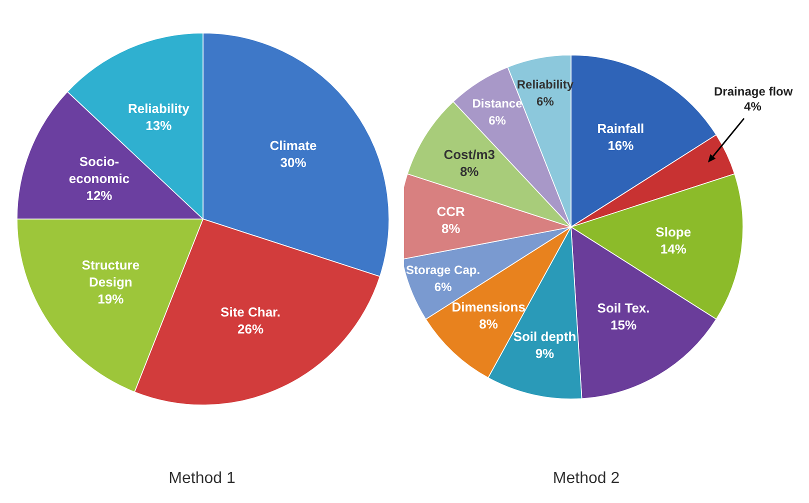  What do you see at coordinates (497, 103) in the screenshot?
I see `slice-label: Distance` at bounding box center [497, 103].